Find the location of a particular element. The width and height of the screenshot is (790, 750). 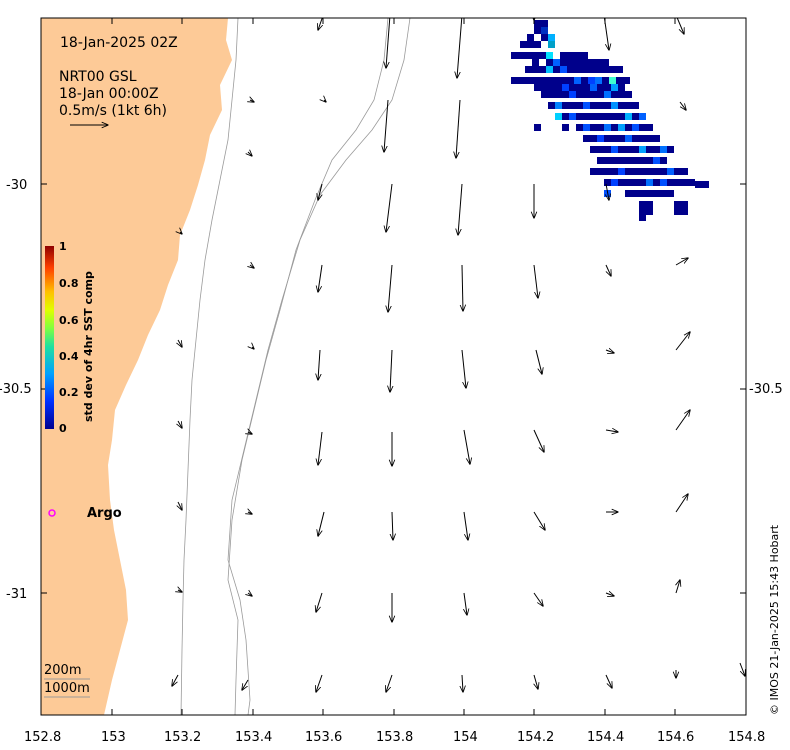

map-date-label: 18-Jan-2025 02Z is located at coordinates (119, 43).